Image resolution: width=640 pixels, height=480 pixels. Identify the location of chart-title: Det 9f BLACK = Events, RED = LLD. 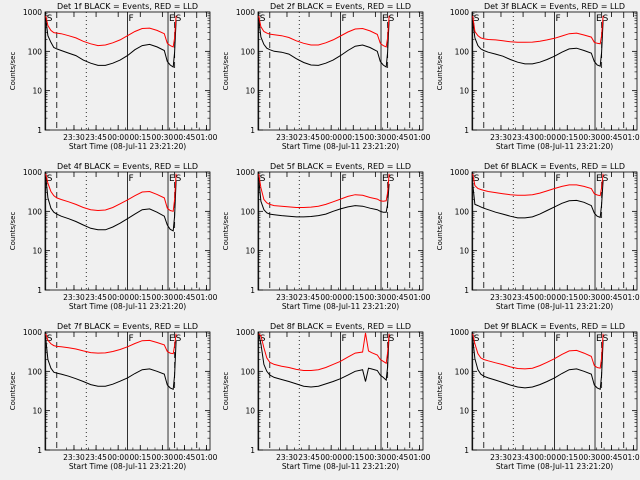
(554, 326).